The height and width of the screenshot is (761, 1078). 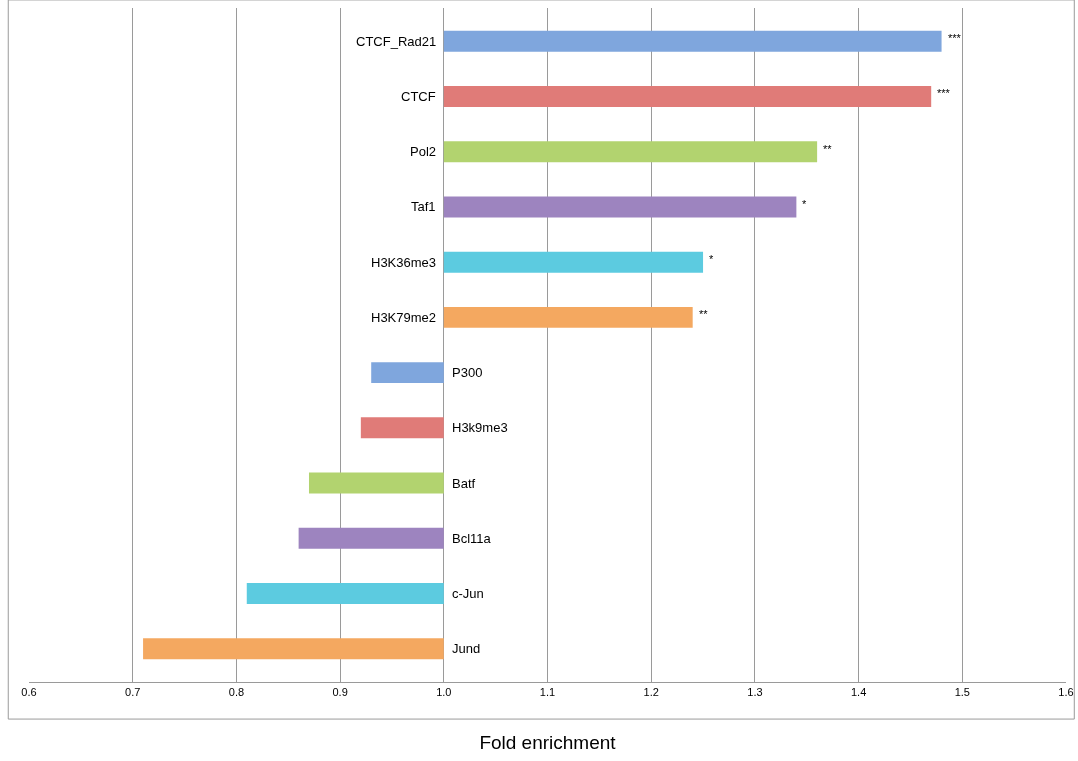 What do you see at coordinates (29, 692) in the screenshot?
I see `x-tick-label: 0.6` at bounding box center [29, 692].